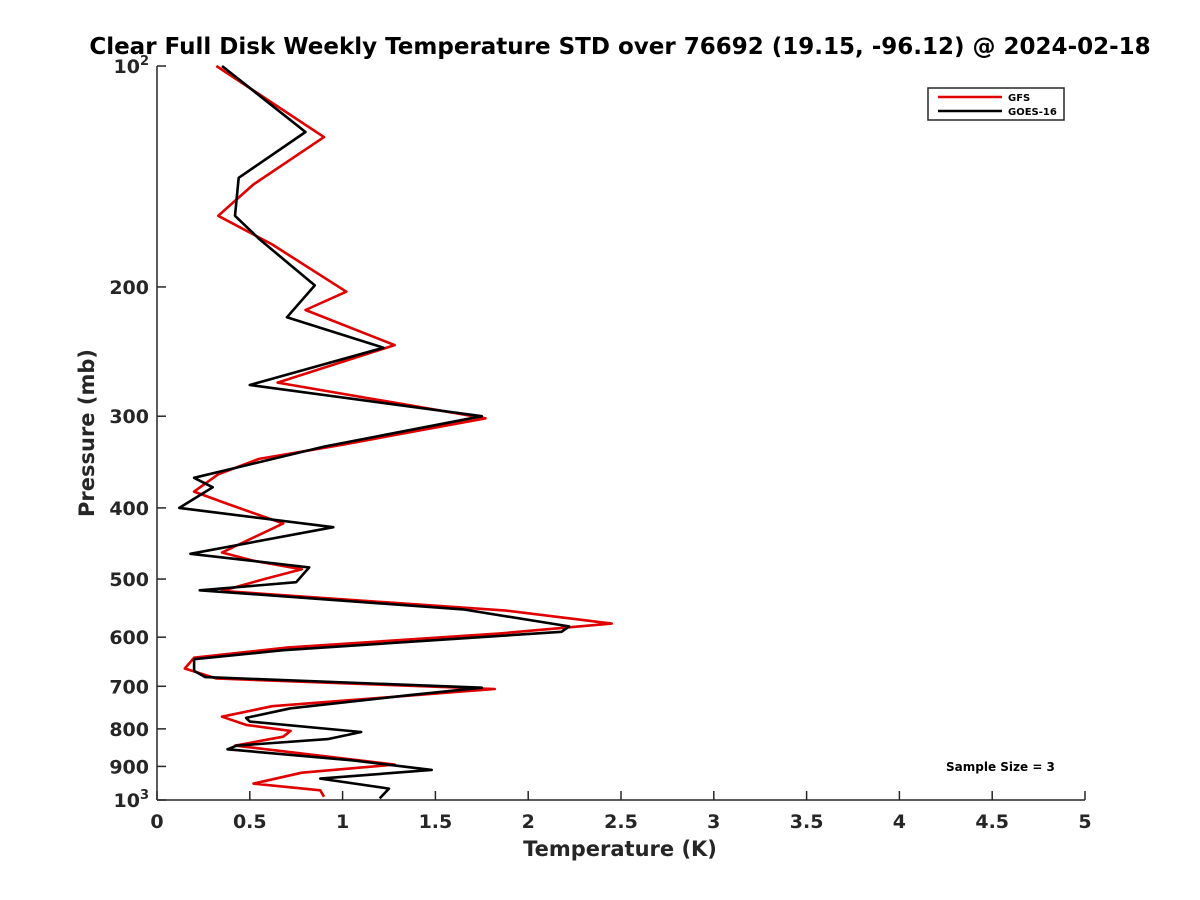 The width and height of the screenshot is (1200, 900). Describe the element at coordinates (436, 822) in the screenshot. I see `x-tick-label: 1.5` at that location.